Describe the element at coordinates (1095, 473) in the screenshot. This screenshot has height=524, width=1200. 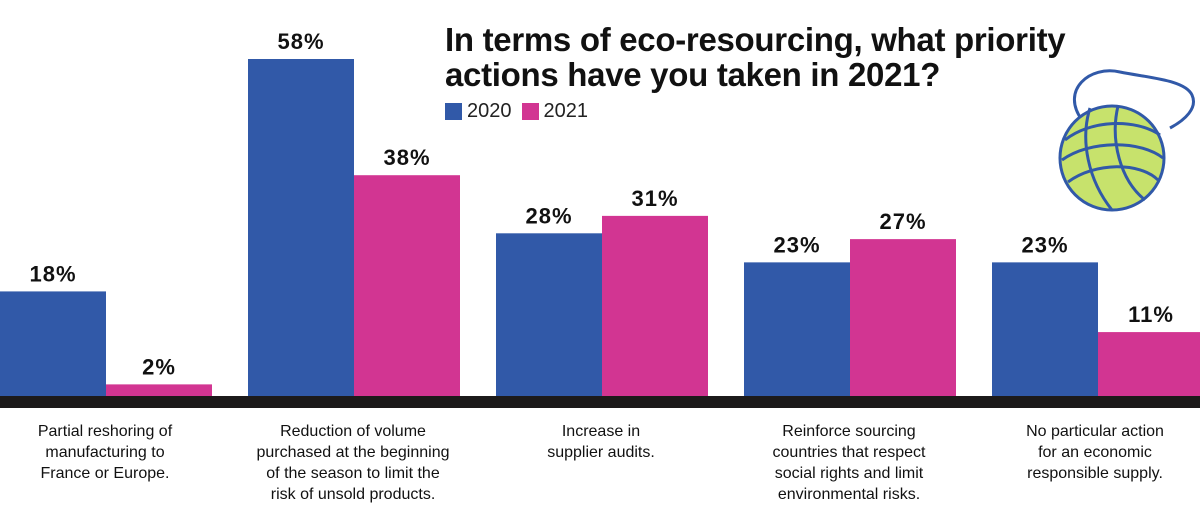
I see `category-label-line: responsible supply.` at that location.